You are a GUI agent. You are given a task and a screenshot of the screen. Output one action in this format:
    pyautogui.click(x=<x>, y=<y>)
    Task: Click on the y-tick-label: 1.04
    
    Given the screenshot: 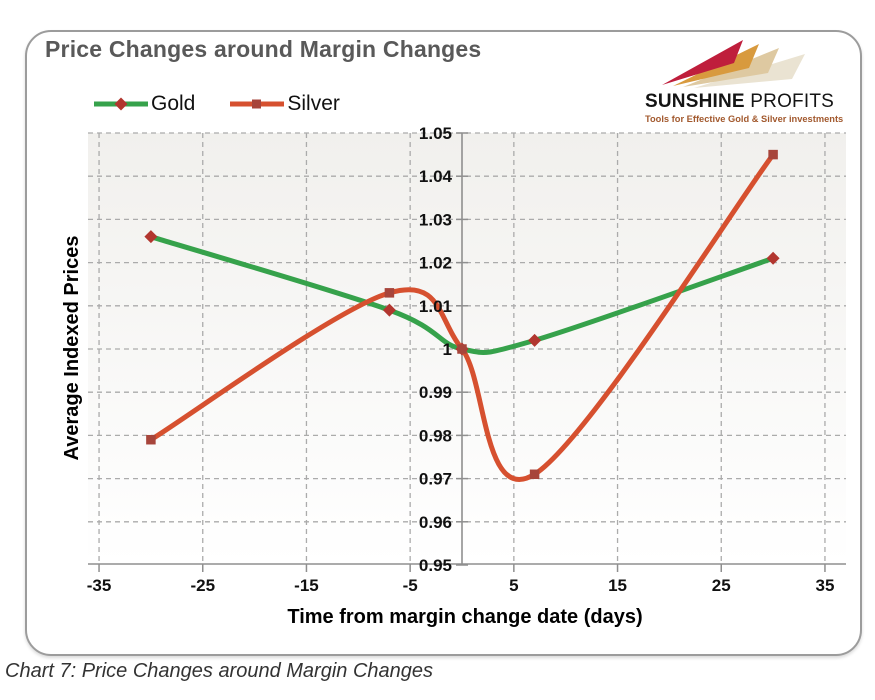 What is the action you would take?
    pyautogui.click(x=436, y=176)
    